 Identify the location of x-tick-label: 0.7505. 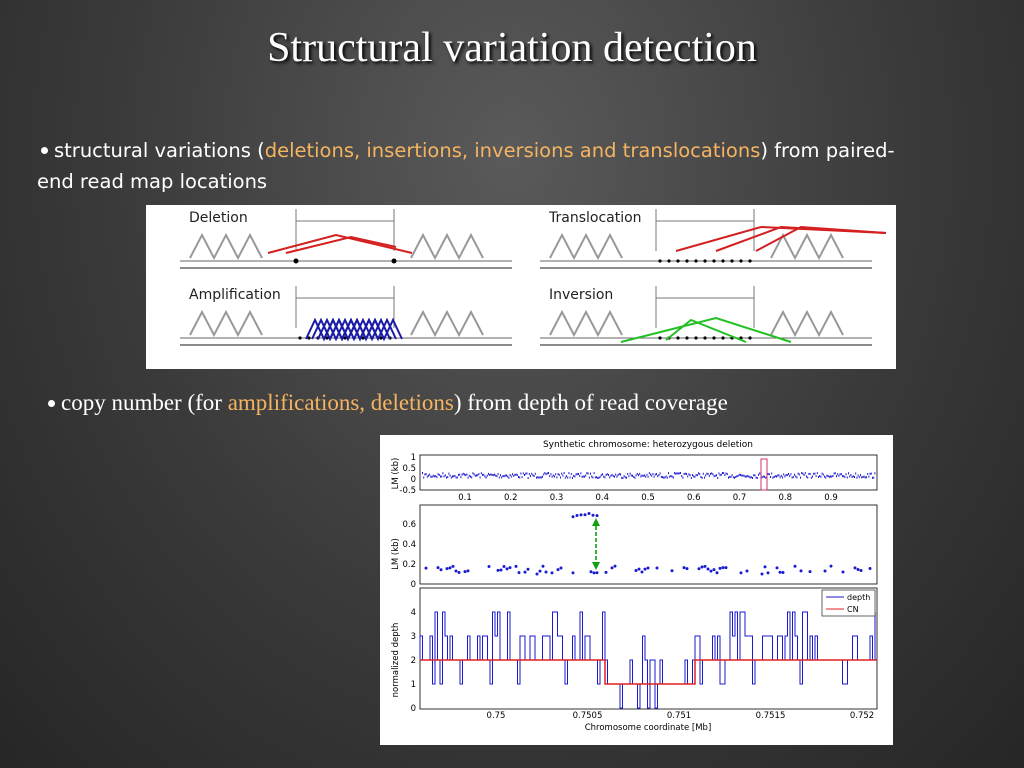
(588, 716).